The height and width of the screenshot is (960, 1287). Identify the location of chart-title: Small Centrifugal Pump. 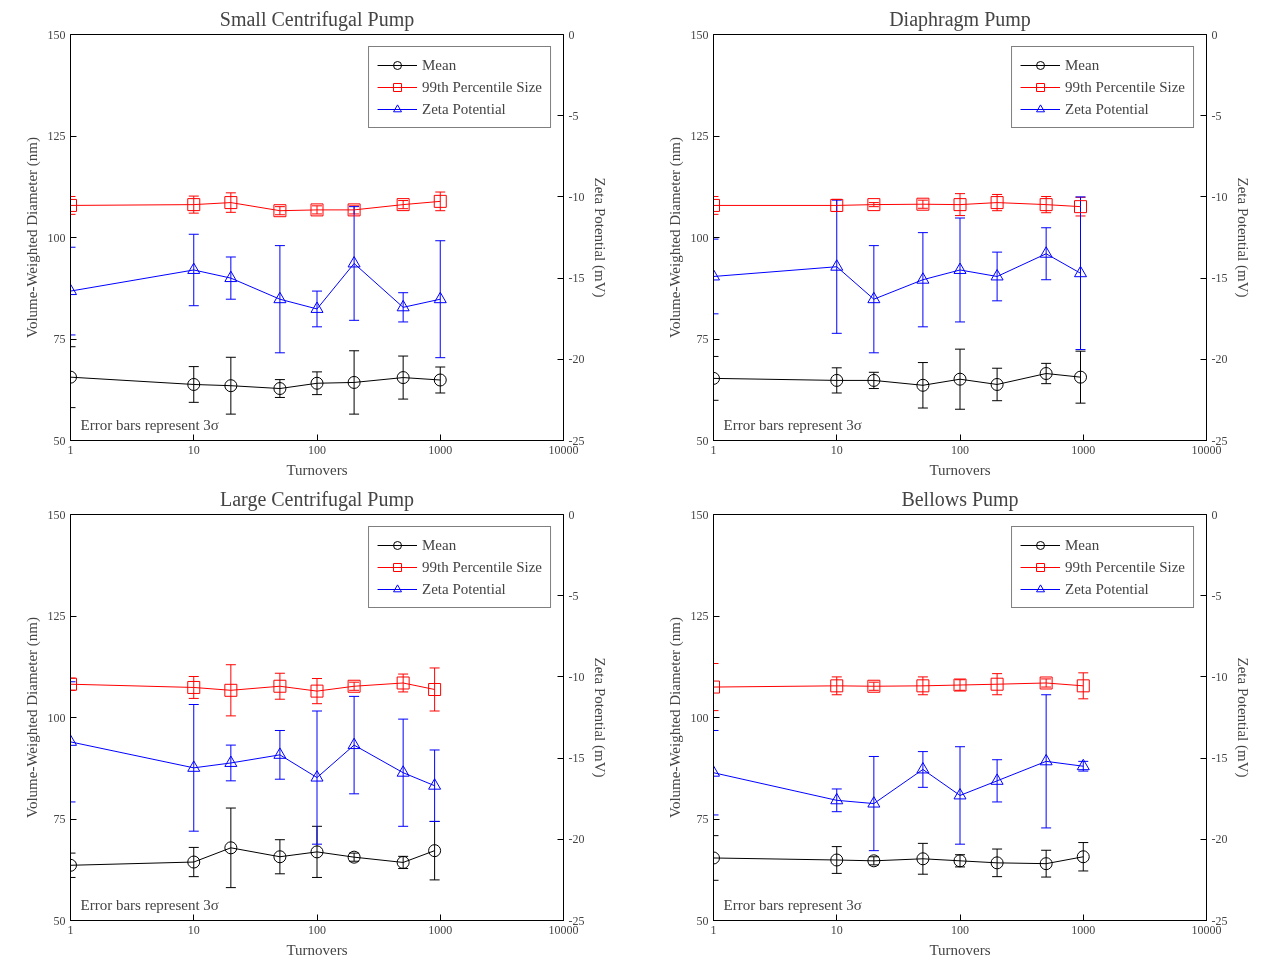
(317, 19).